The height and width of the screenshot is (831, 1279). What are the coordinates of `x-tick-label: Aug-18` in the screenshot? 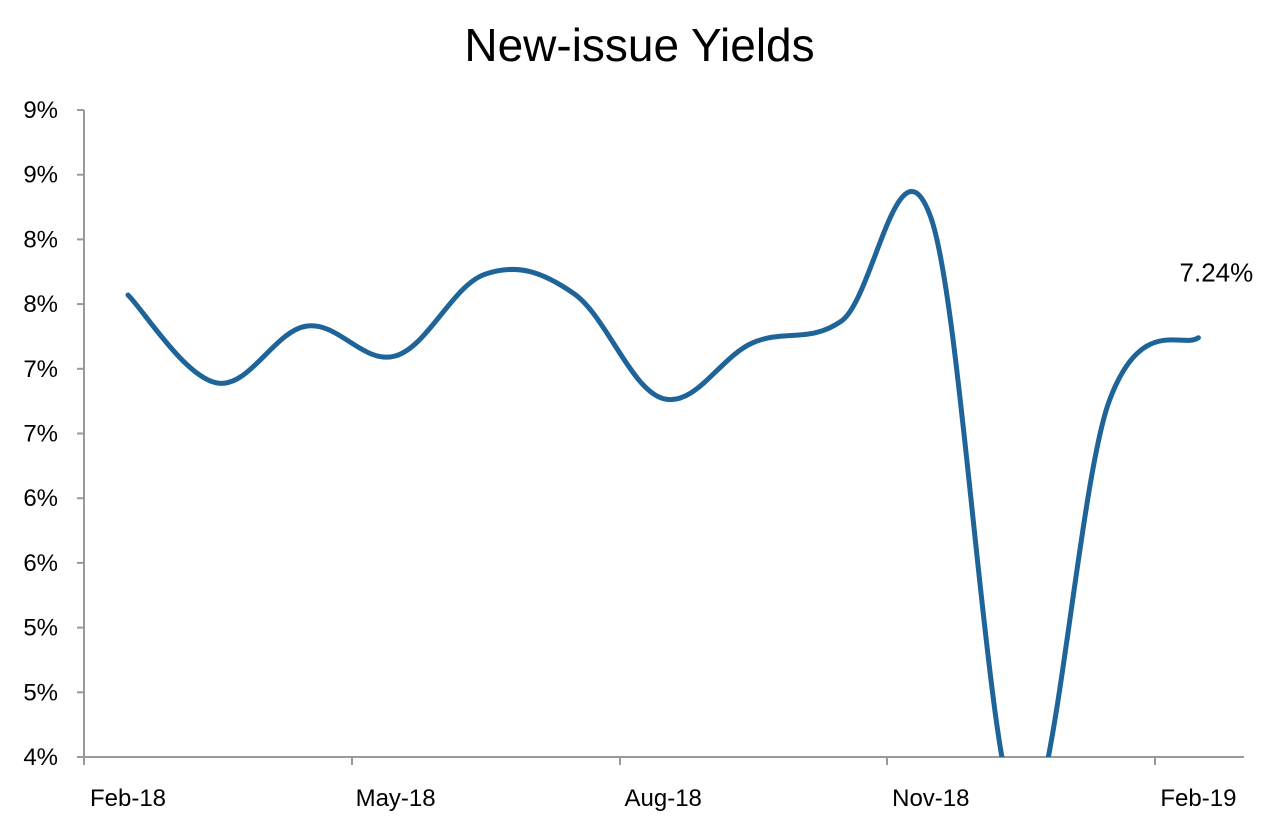 It's located at (663, 798).